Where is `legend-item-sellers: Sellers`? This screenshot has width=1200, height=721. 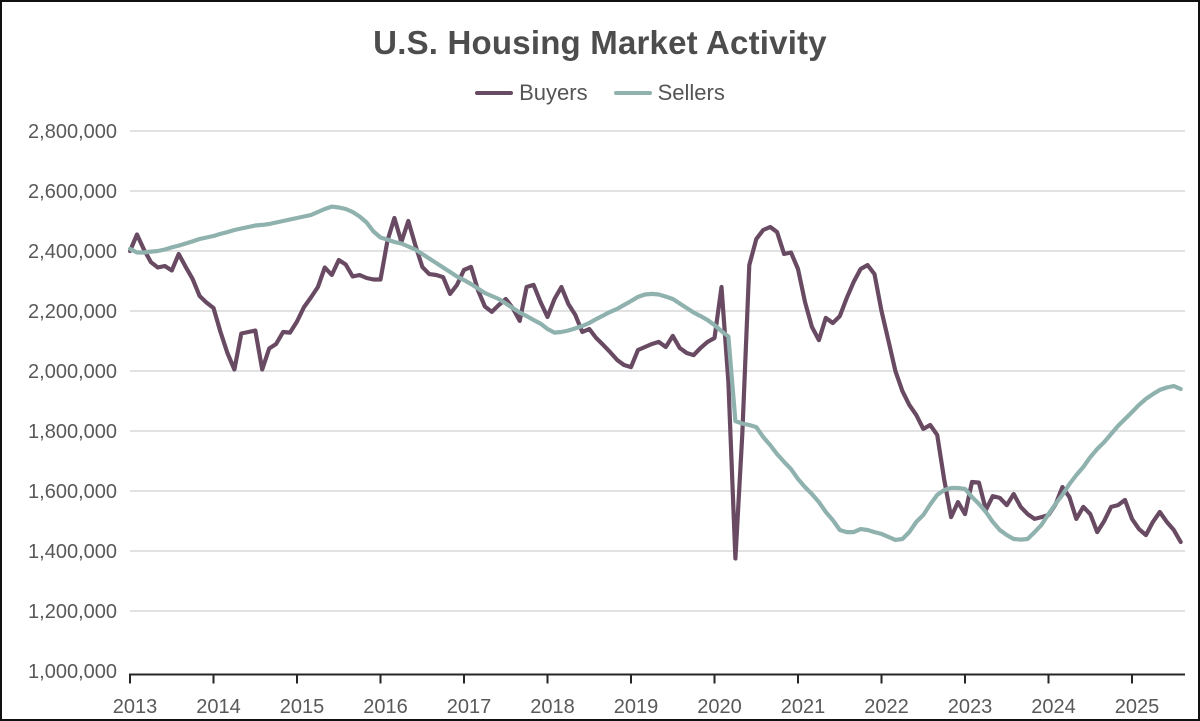 legend-item-sellers: Sellers is located at coordinates (669, 93).